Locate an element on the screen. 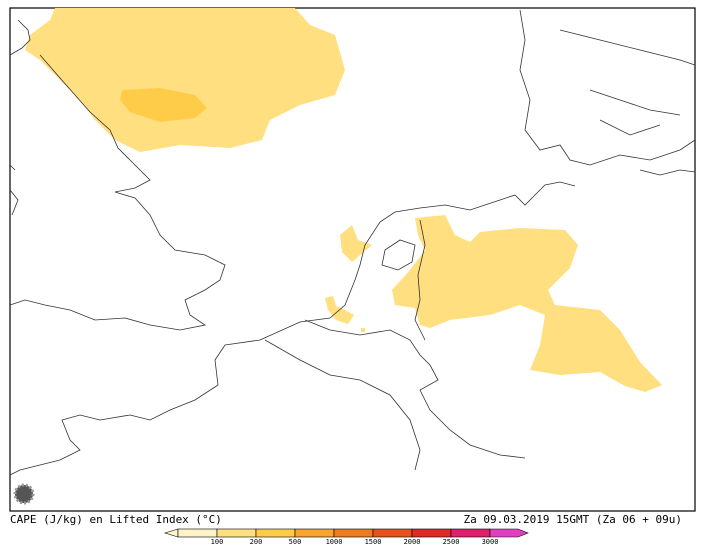 Image resolution: width=705 pixels, height=546 pixels. colorbar-label: 1500 is located at coordinates (373, 542).